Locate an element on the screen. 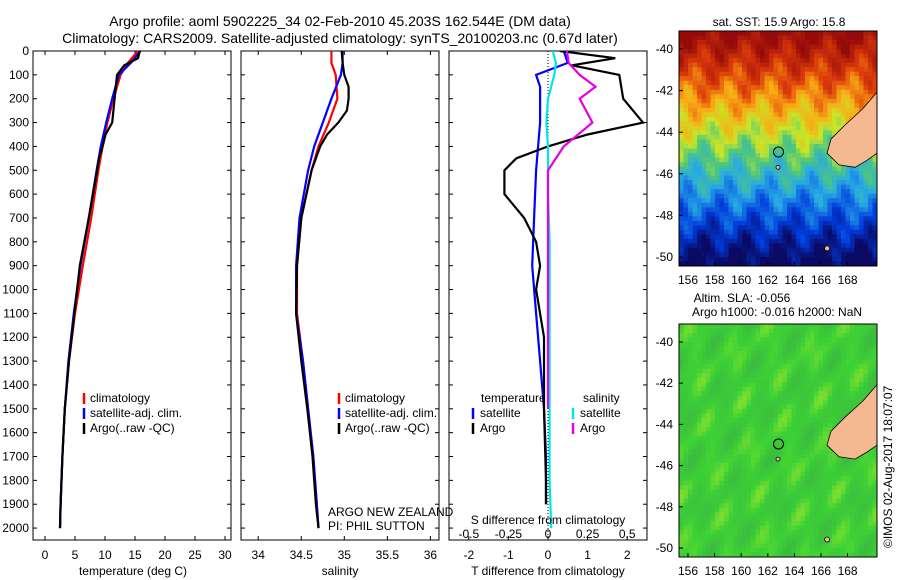  x-tick-label: 0 is located at coordinates (45, 555).